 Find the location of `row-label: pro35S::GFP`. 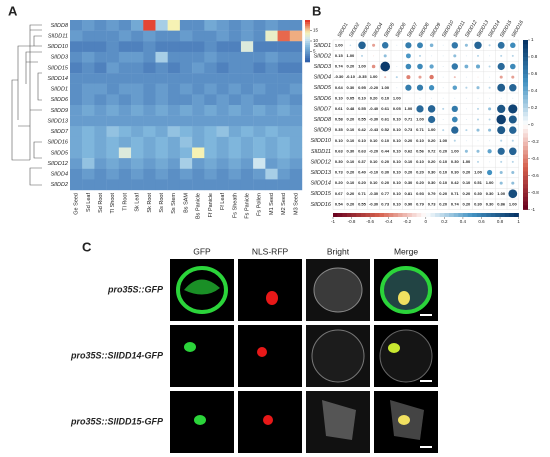

row-label: pro35S::GFP is located at coordinates (135, 289).